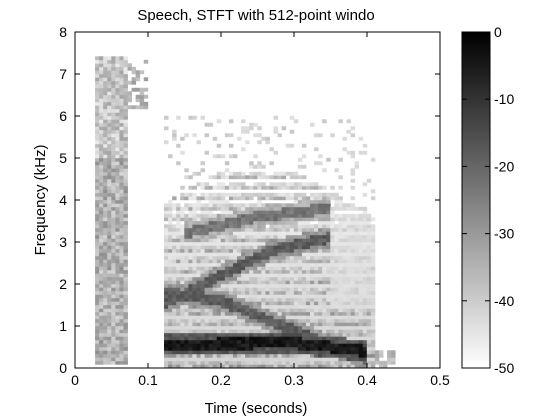 This screenshot has height=420, width=560. I want to click on x-tick-label: 0, so click(75, 380).